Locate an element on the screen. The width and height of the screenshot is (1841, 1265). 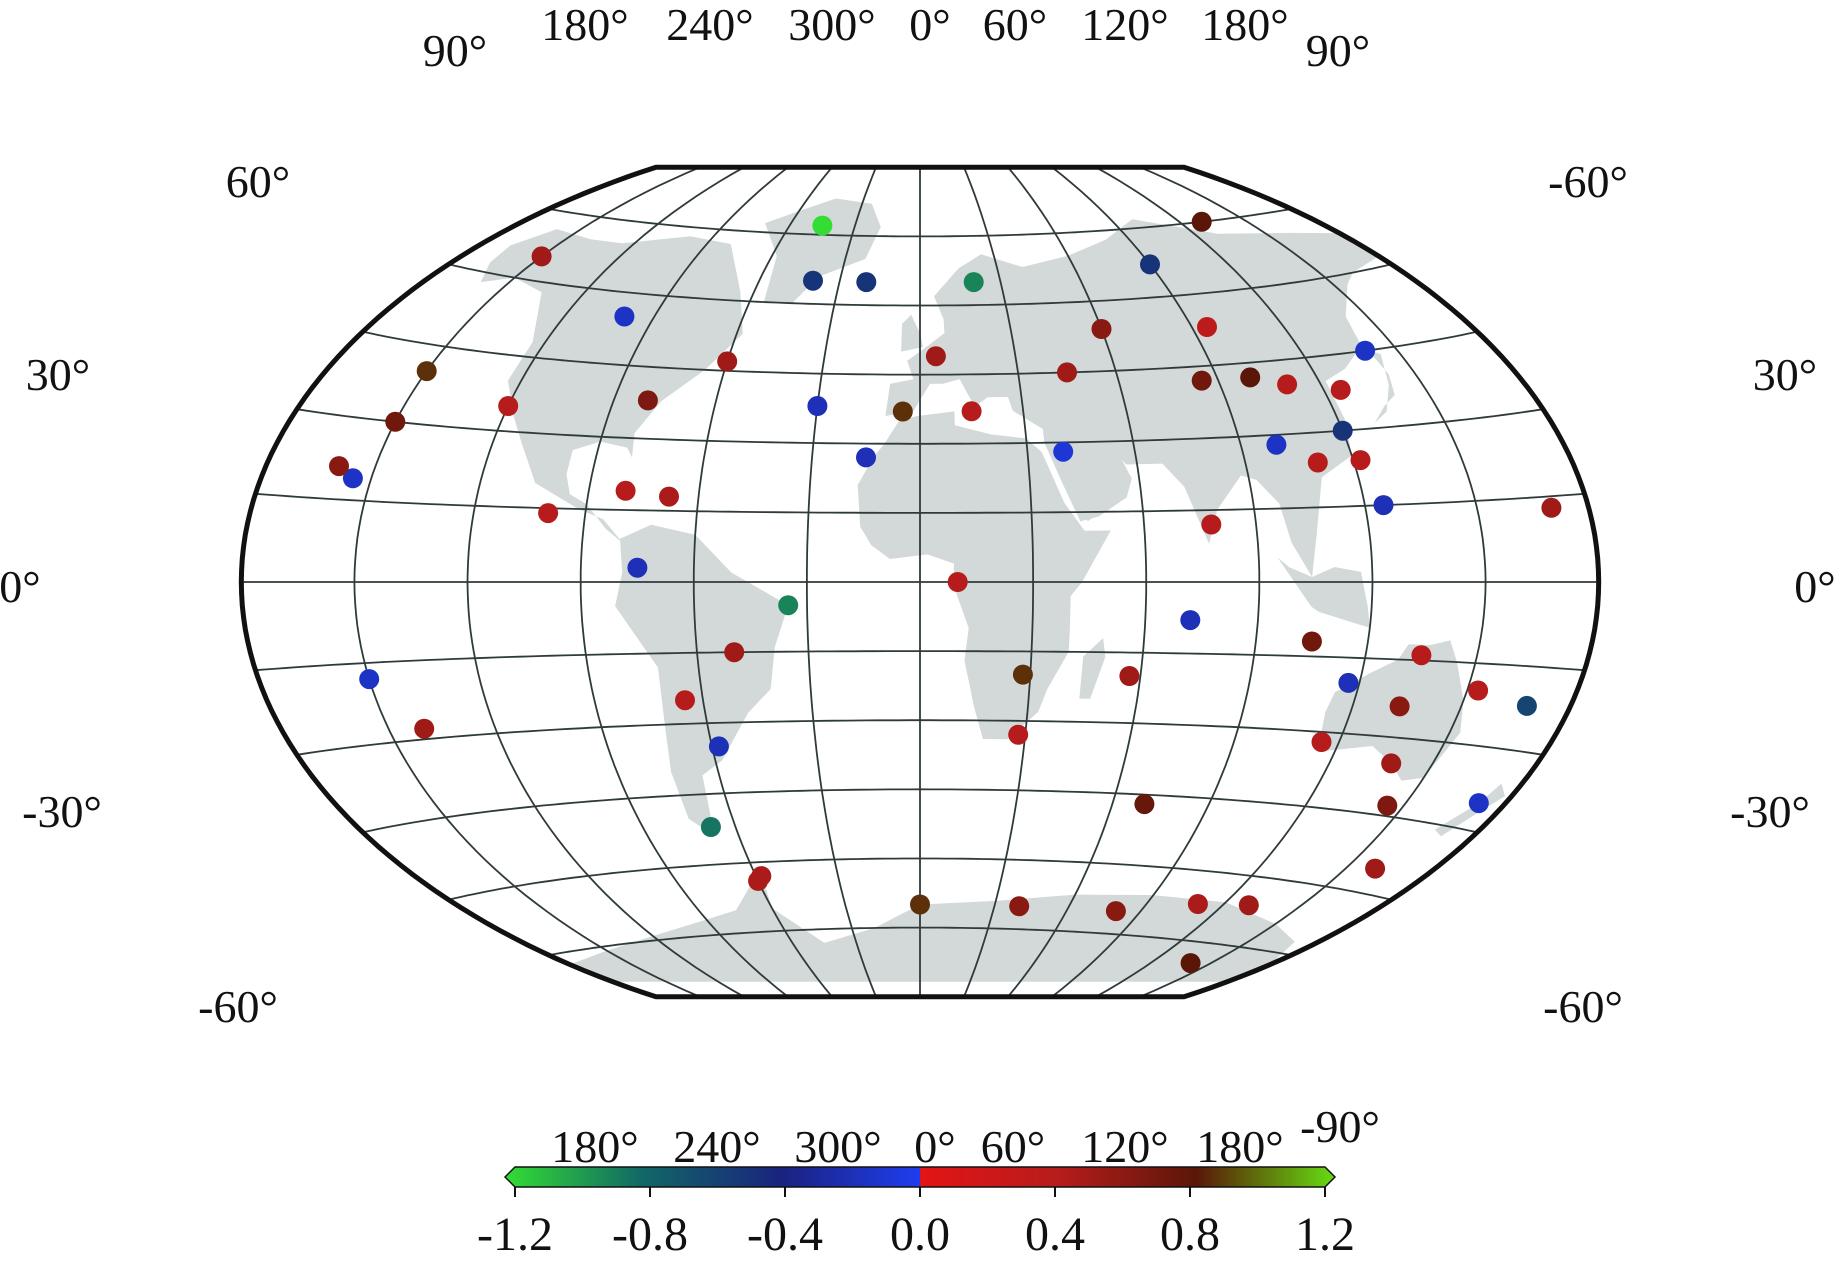
meridian--150 is located at coordinates (527, 582).